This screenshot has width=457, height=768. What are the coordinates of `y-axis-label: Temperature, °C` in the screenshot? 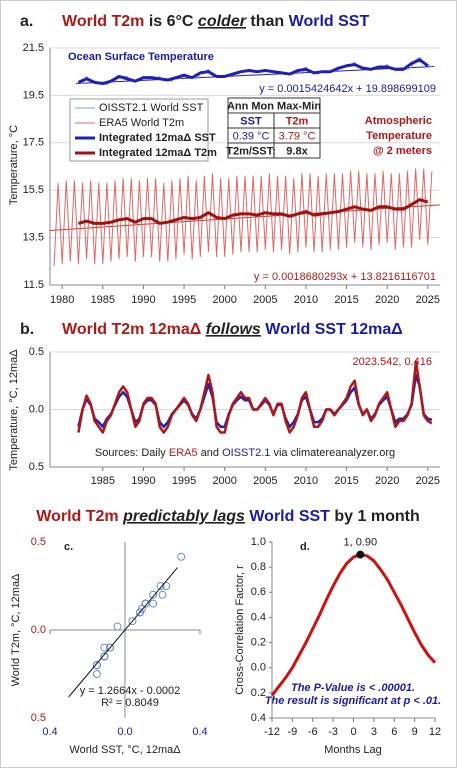 It's located at (14, 165).